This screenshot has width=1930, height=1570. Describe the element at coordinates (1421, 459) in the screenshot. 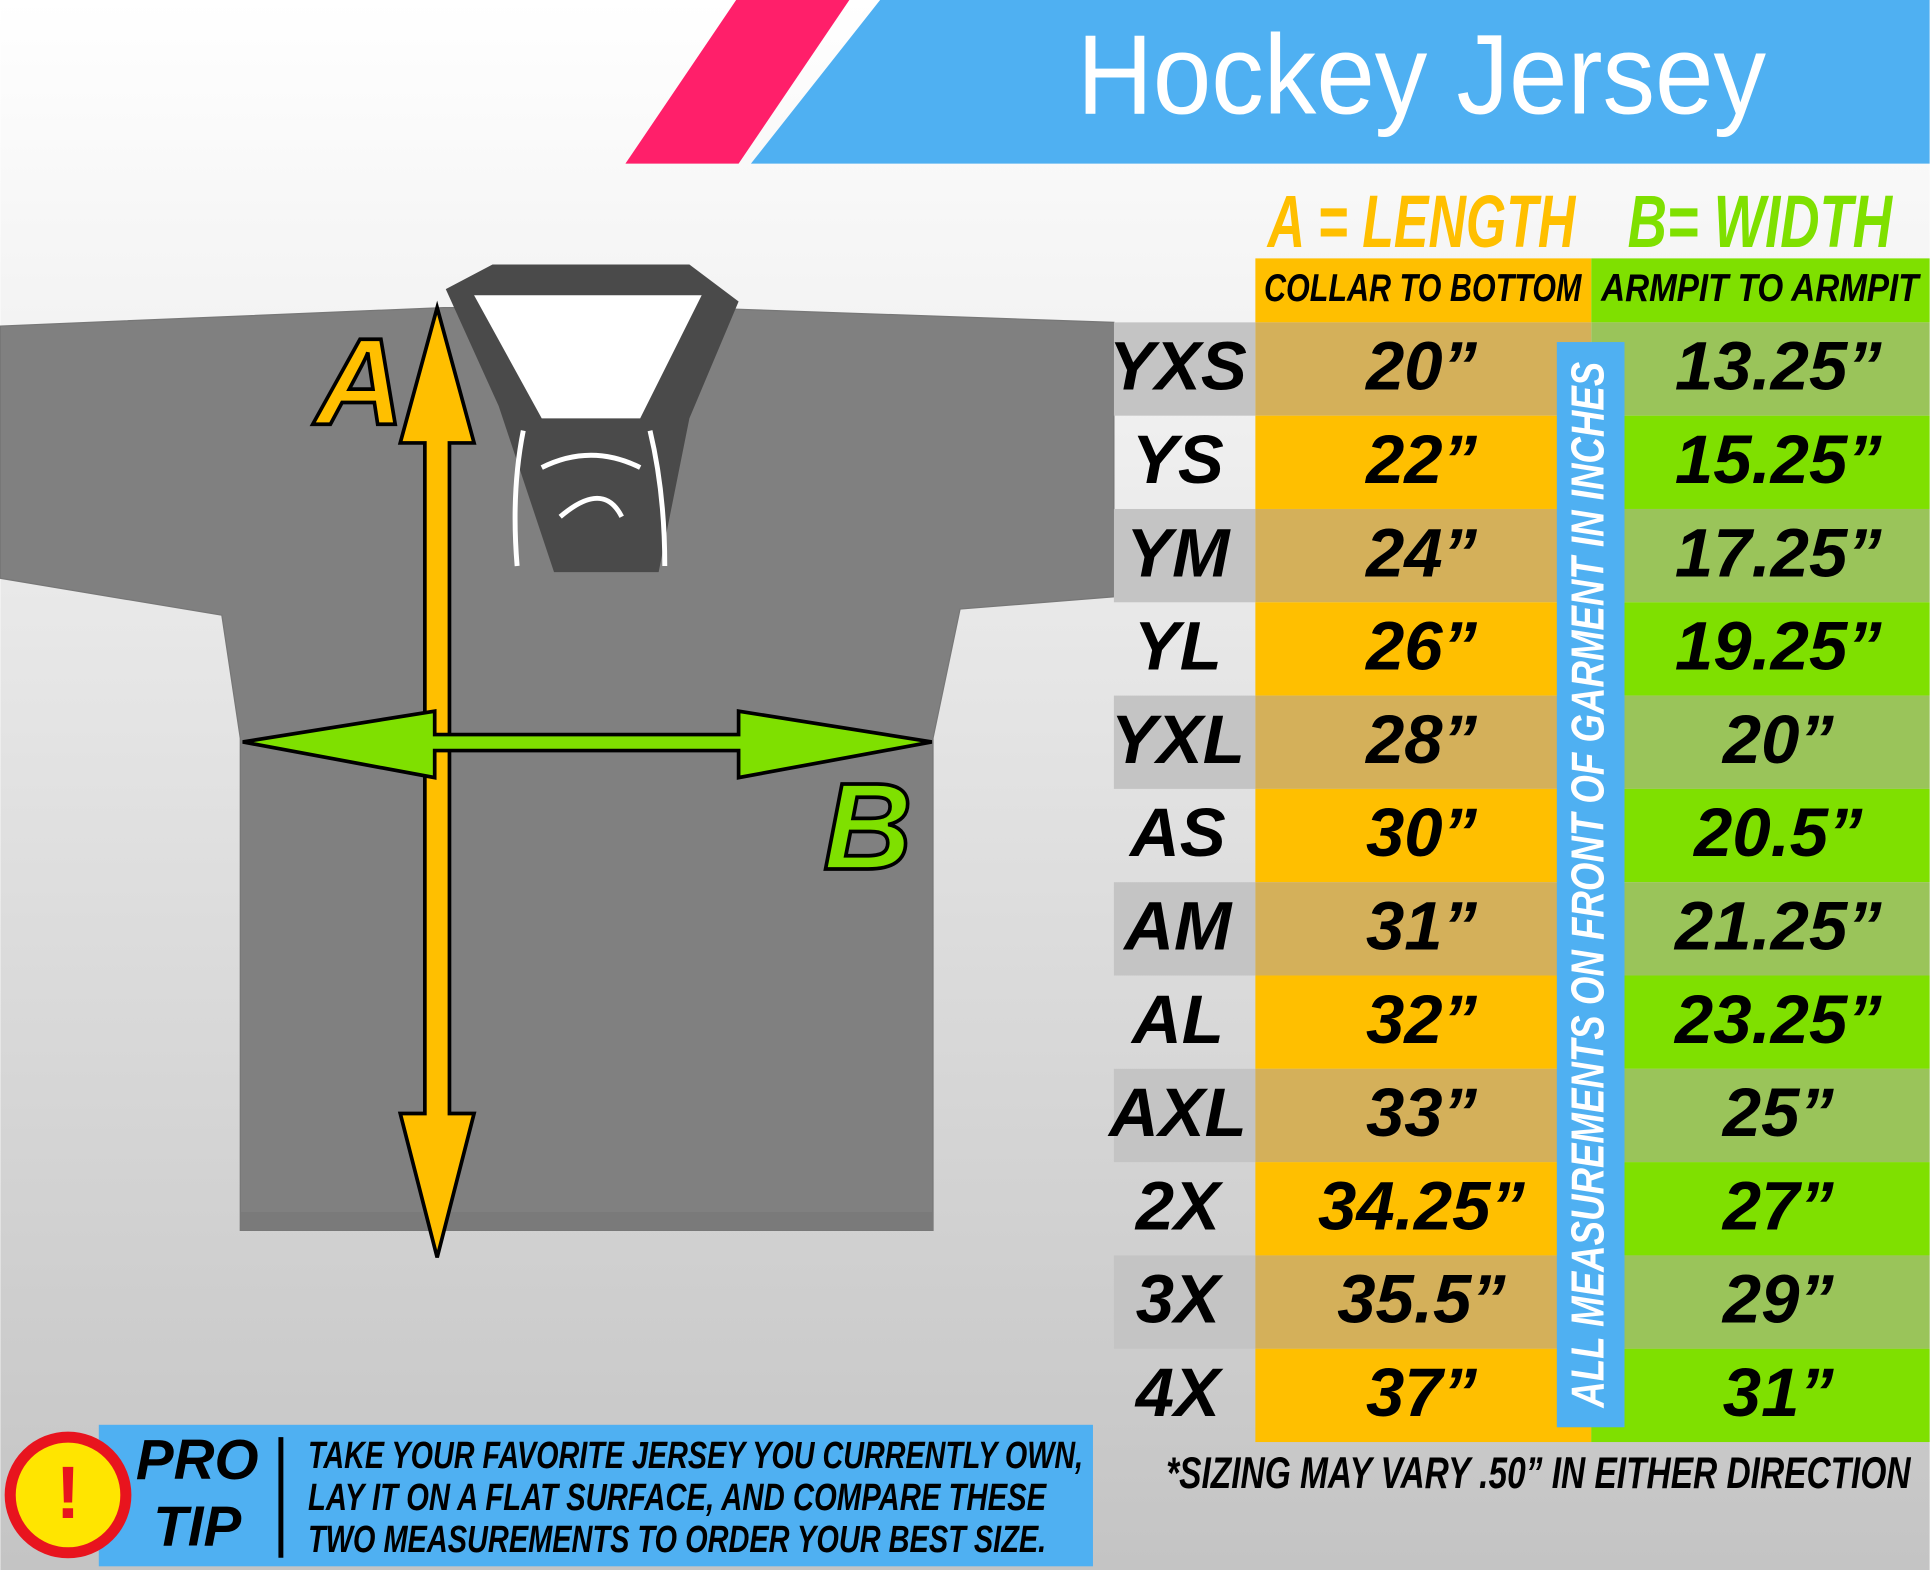

I see `measurement: 22”` at that location.